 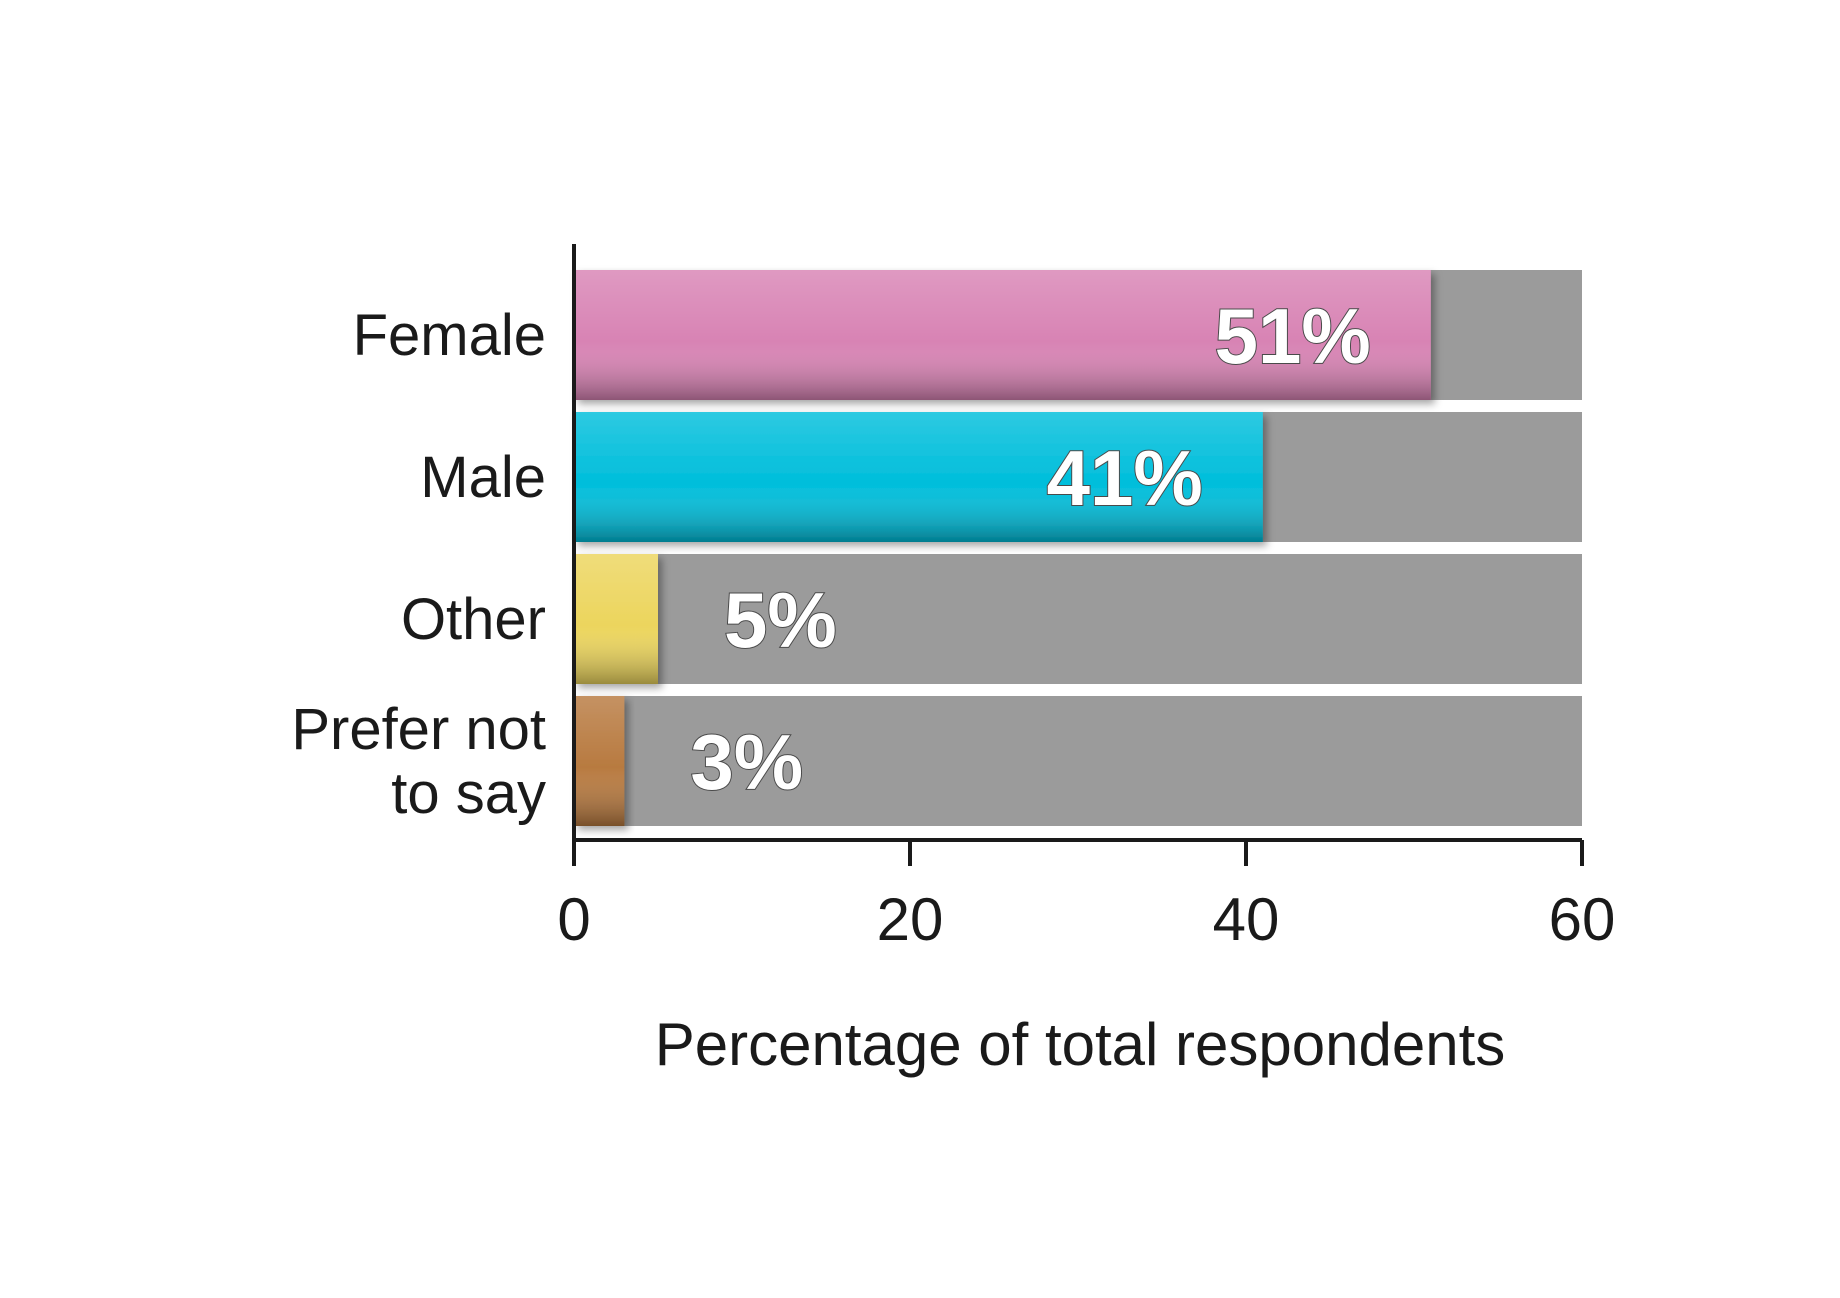 What do you see at coordinates (1246, 919) in the screenshot?
I see `x-tick-label-40: 40` at bounding box center [1246, 919].